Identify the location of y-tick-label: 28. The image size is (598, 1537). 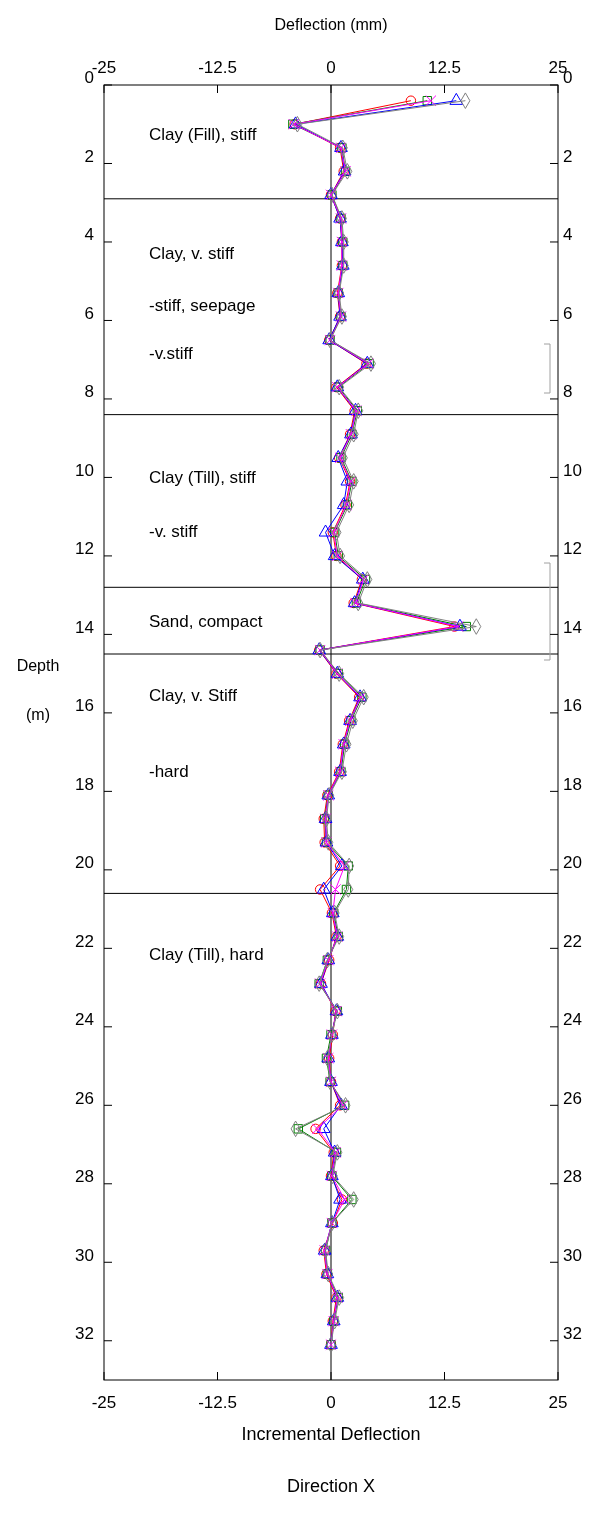
(84, 1177).